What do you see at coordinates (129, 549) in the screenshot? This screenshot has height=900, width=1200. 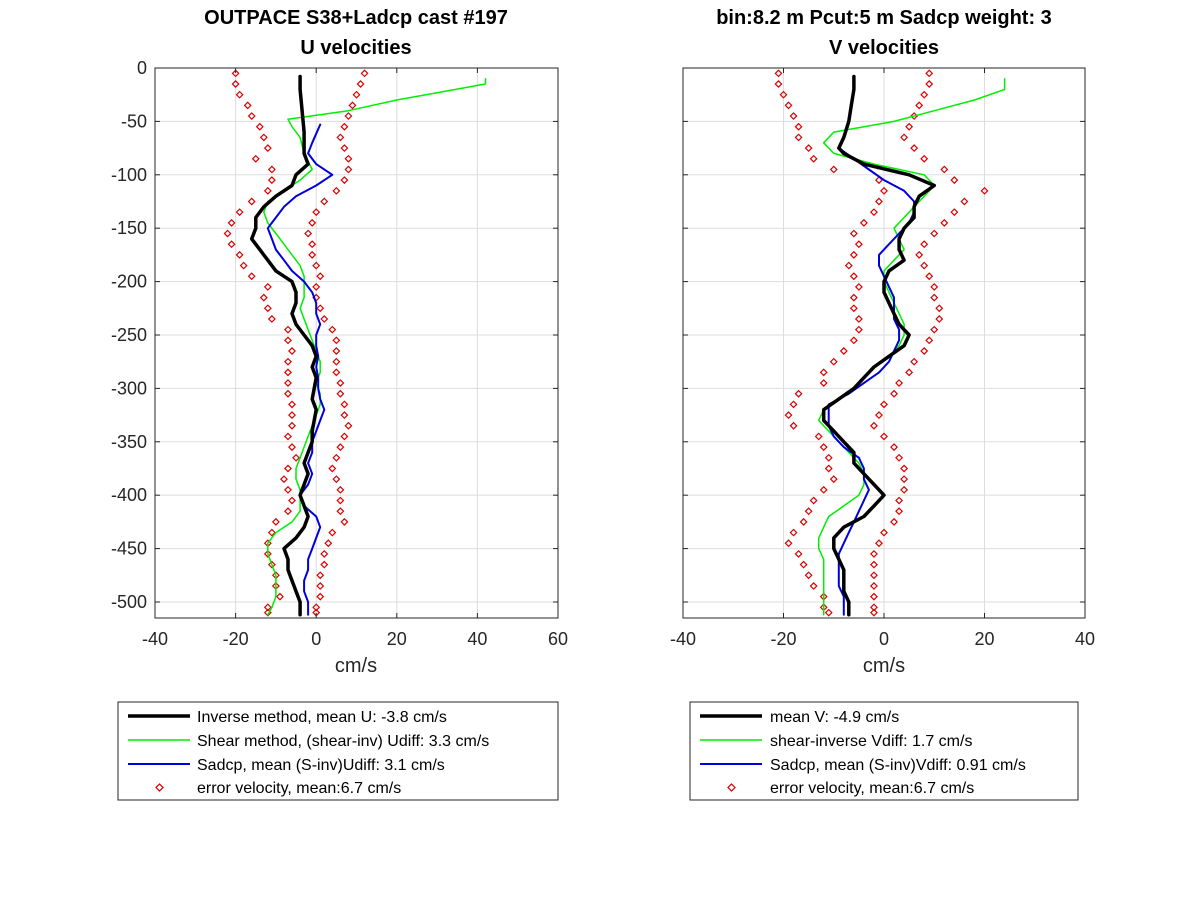 I see `u-y-tick-label: -450` at bounding box center [129, 549].